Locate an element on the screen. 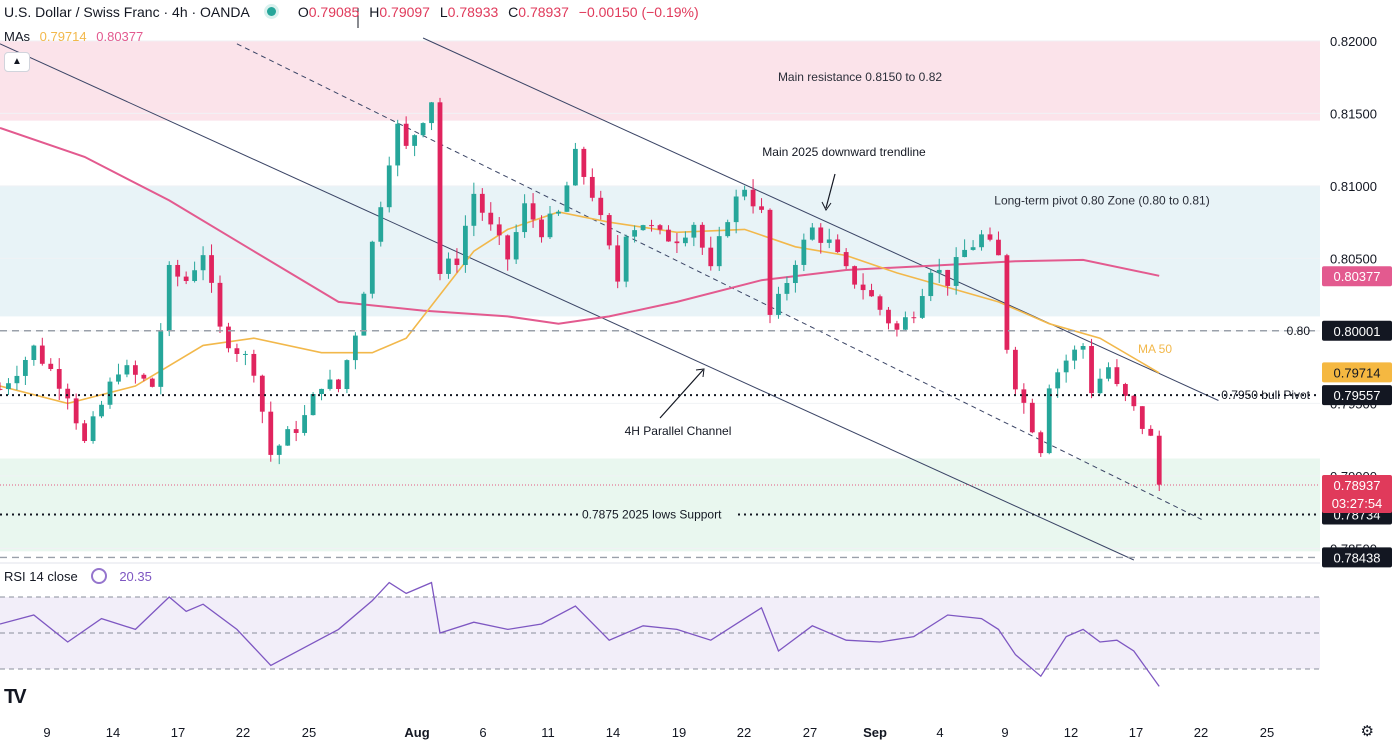 This screenshot has height=741, width=1400. collapse-legend-button: ▲ is located at coordinates (17, 62).